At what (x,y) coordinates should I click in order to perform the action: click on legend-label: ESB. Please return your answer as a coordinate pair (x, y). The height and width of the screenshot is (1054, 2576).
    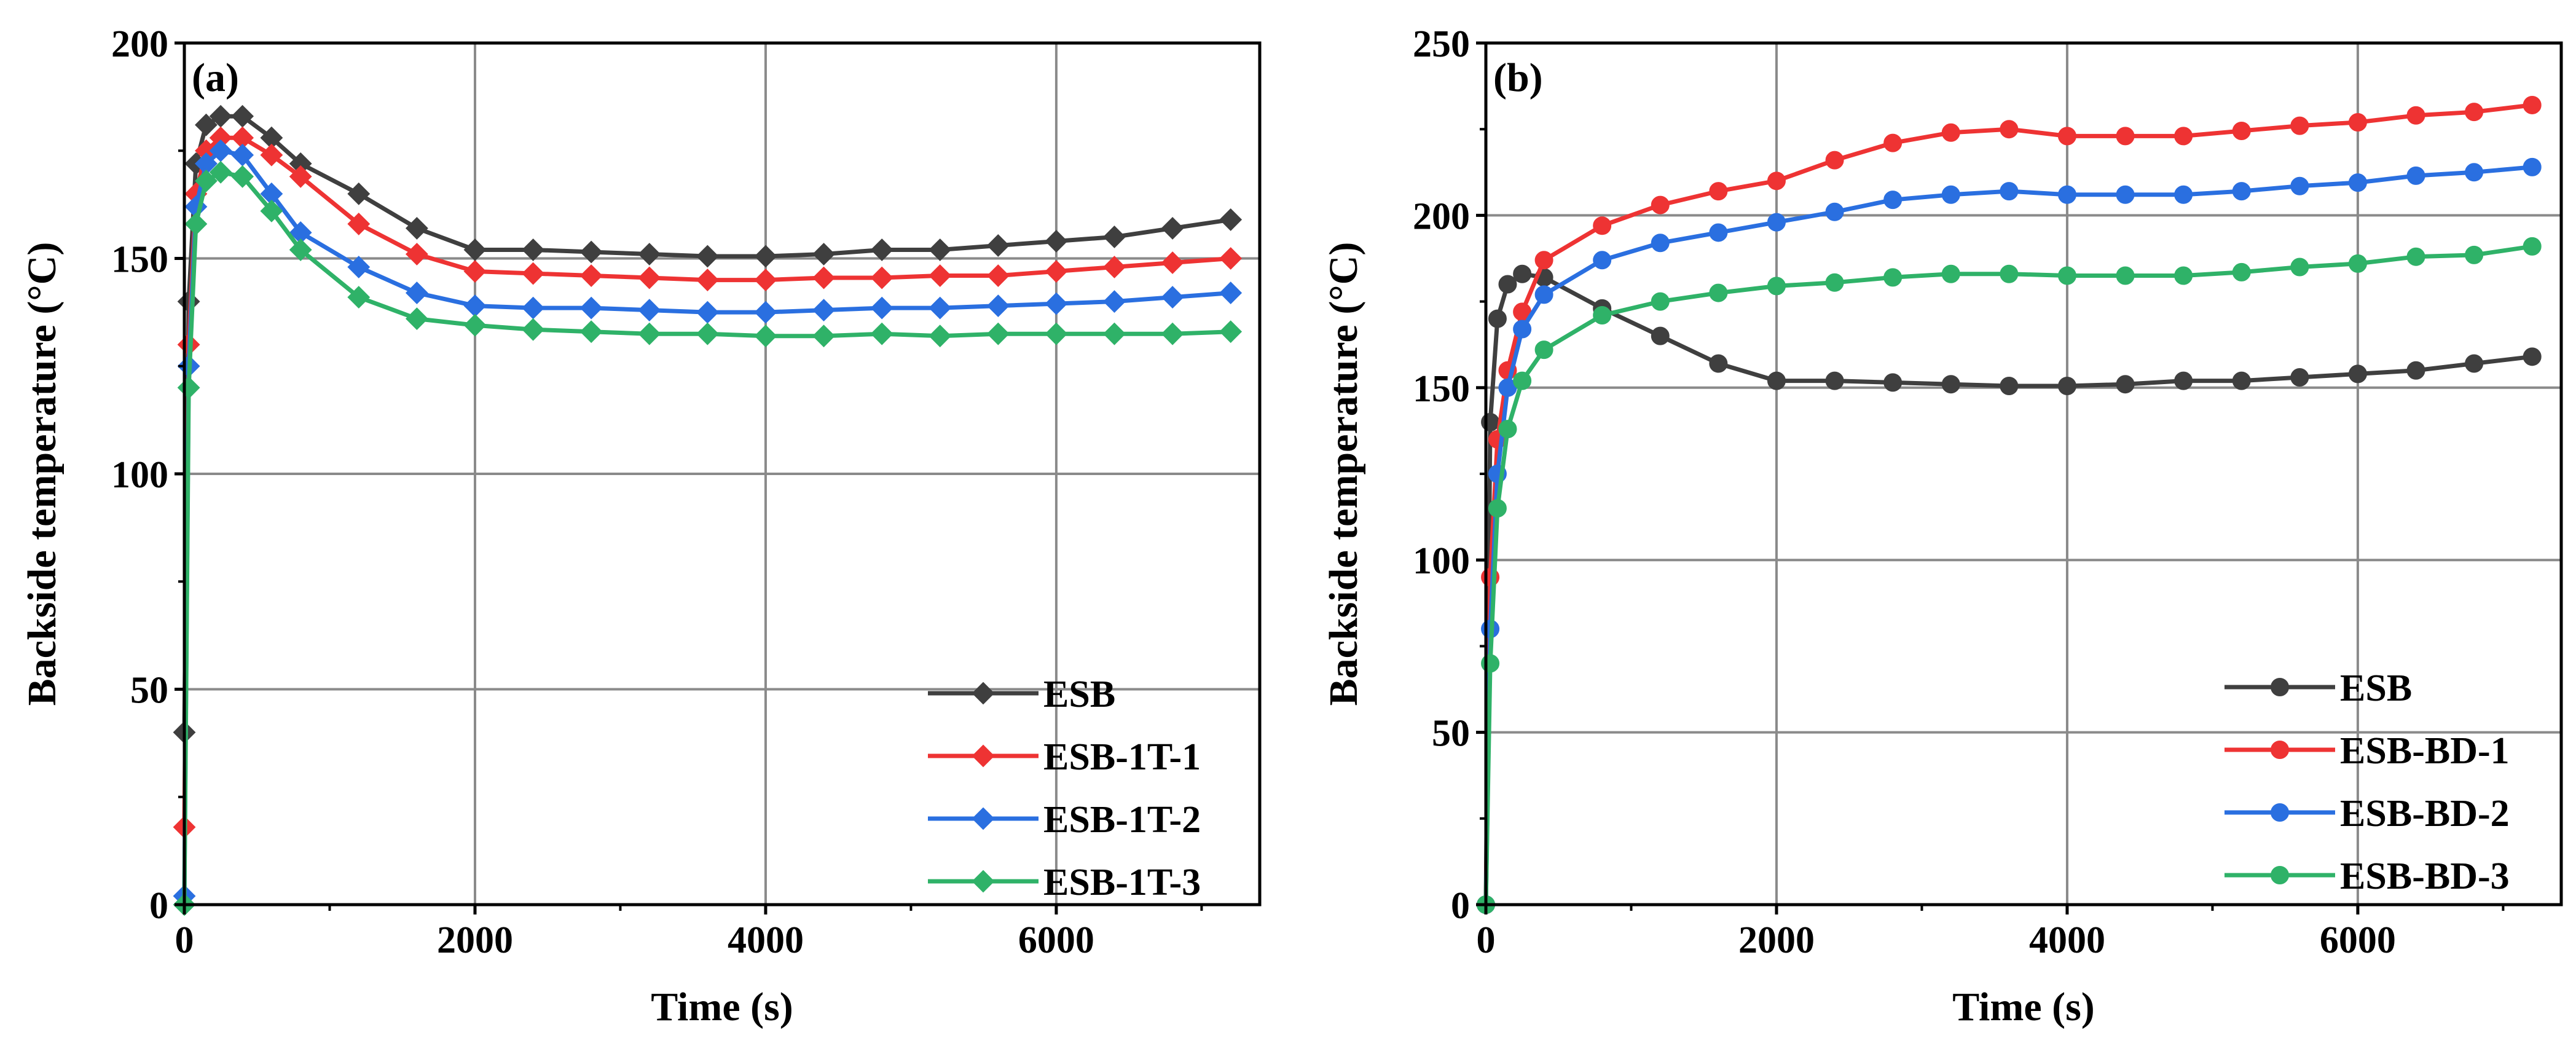
    Looking at the image, I should click on (2376, 688).